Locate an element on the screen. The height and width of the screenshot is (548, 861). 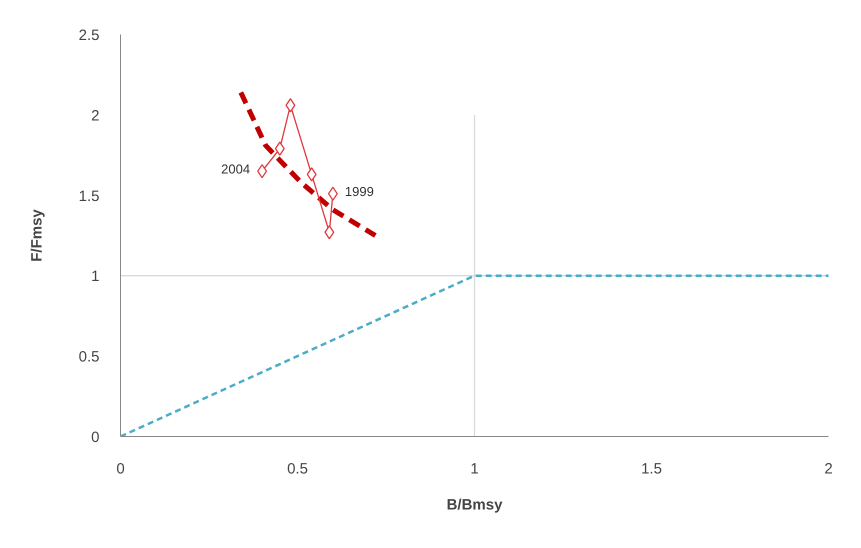
x-tick-label: 1.5 is located at coordinates (651, 469).